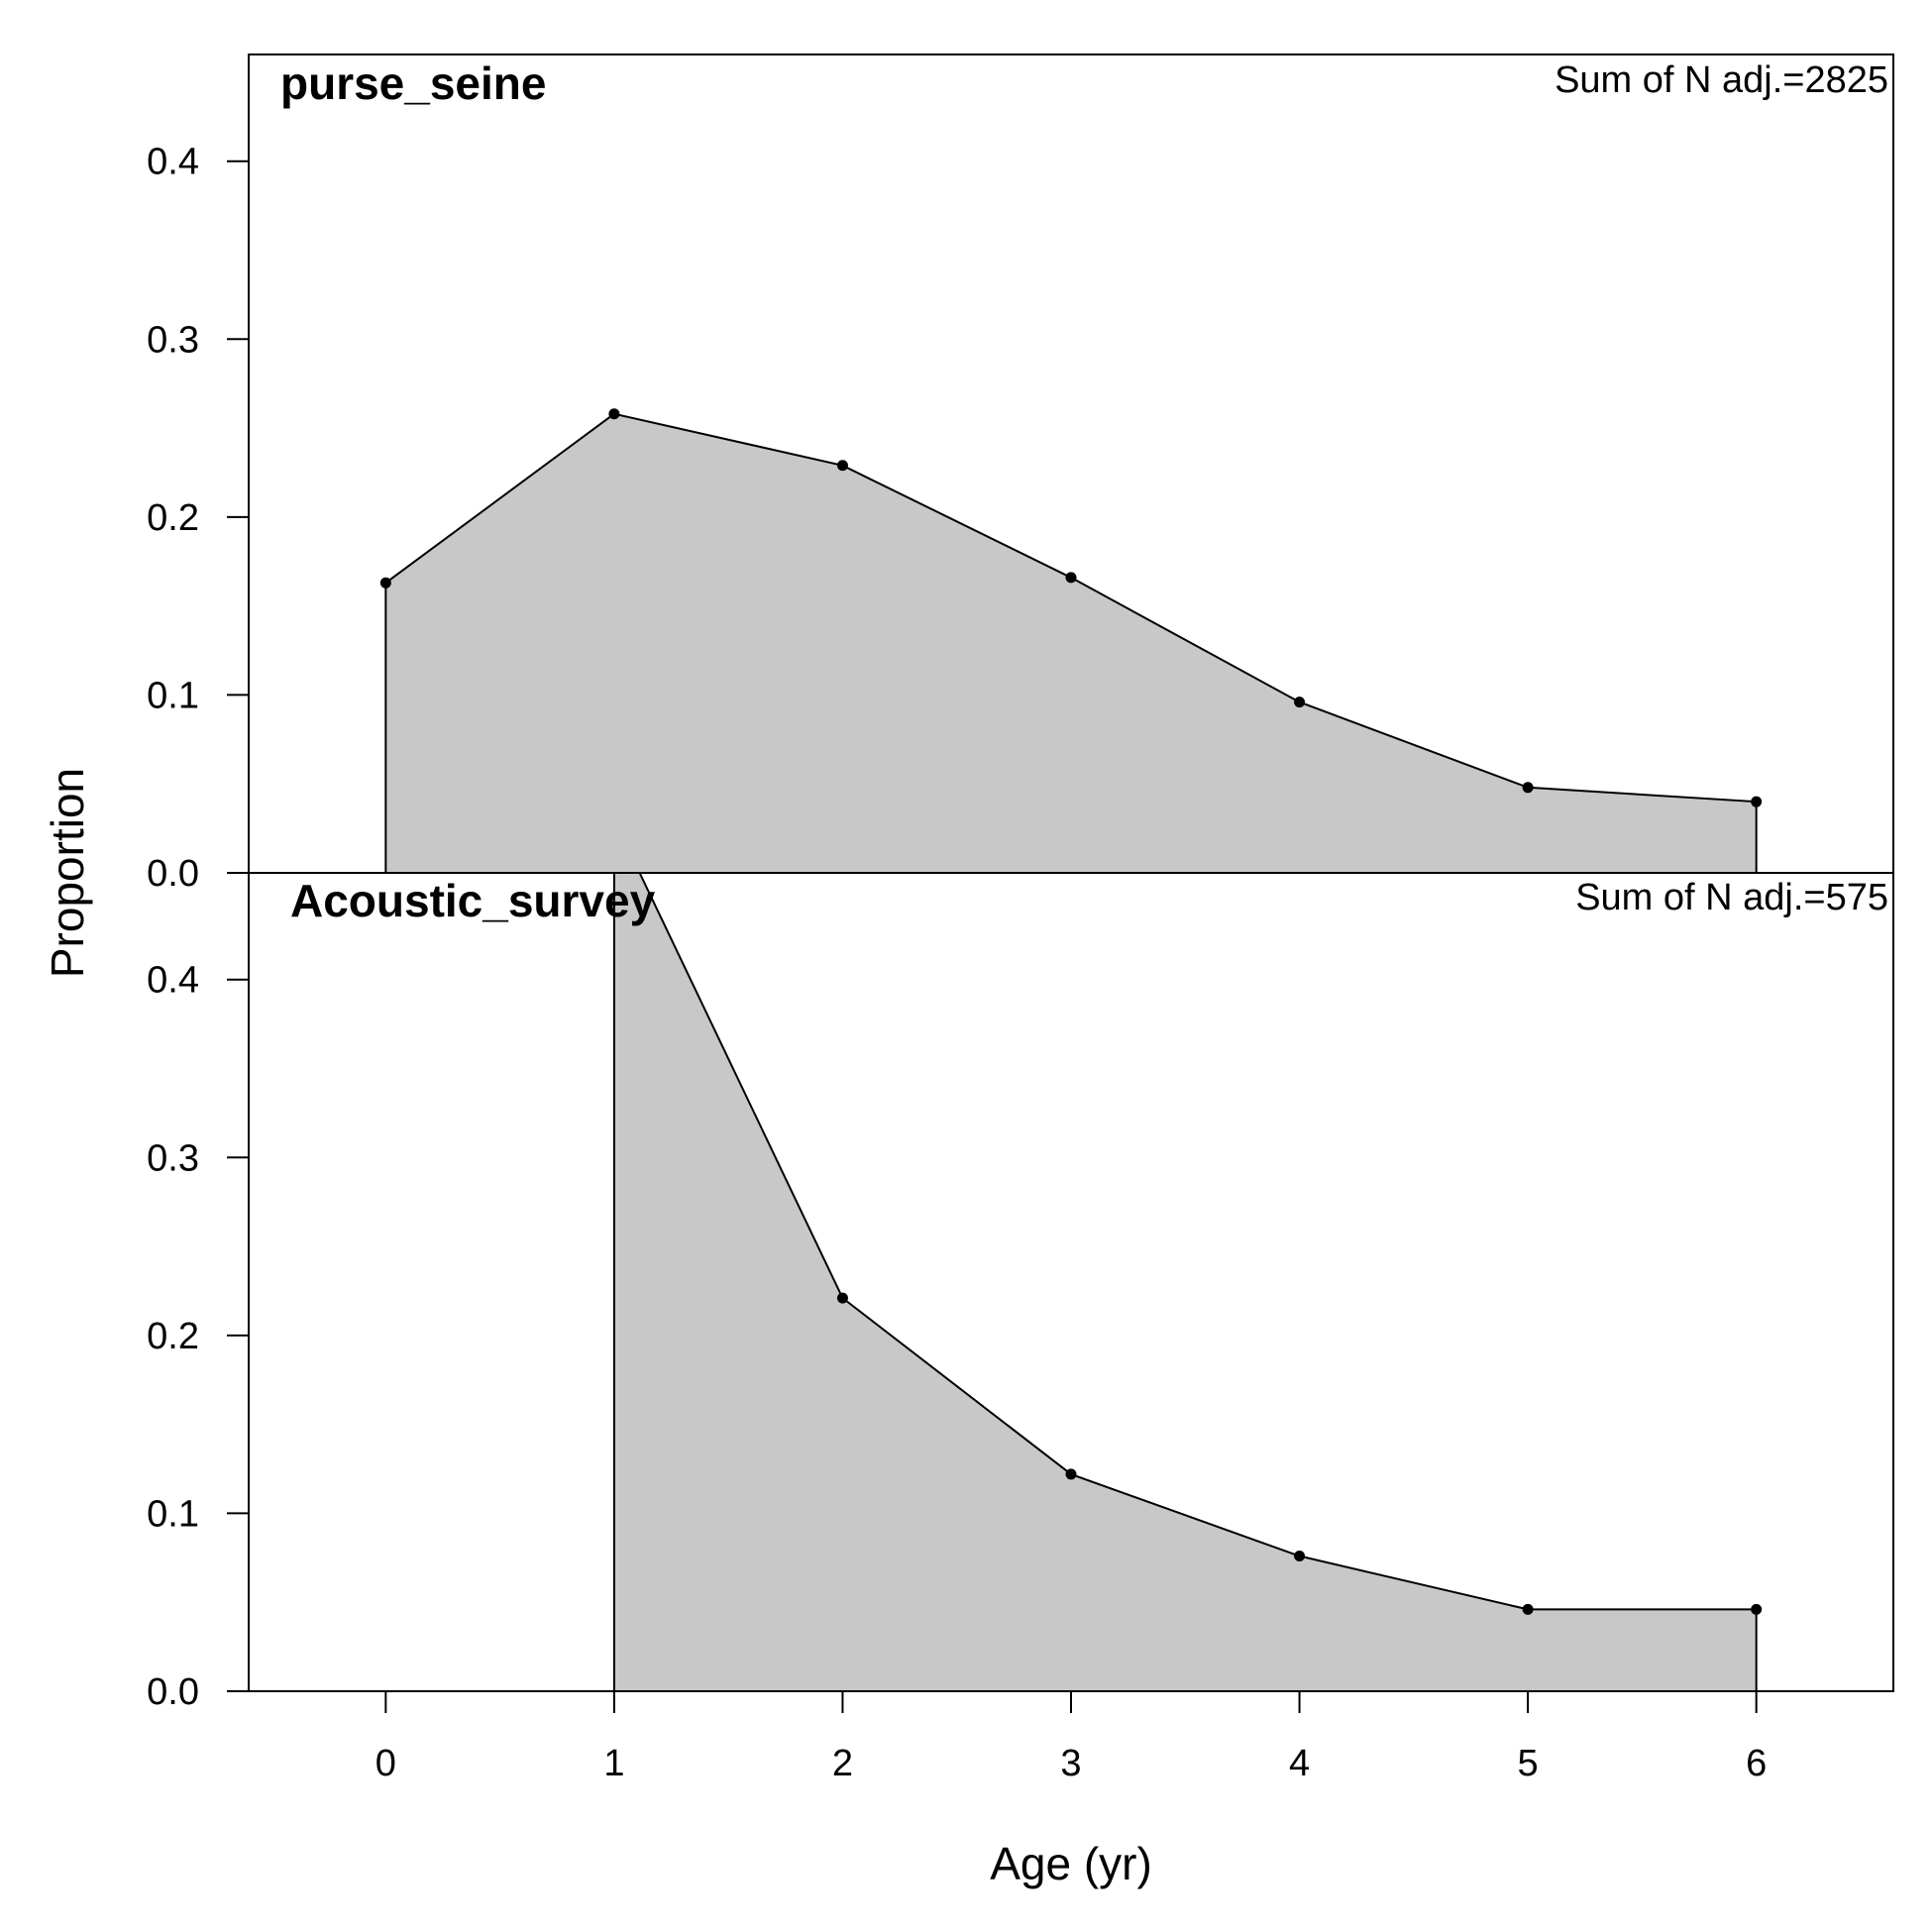 The width and height of the screenshot is (1932, 1932). What do you see at coordinates (473, 901) in the screenshot?
I see `panel-title: Acoustic_survey` at bounding box center [473, 901].